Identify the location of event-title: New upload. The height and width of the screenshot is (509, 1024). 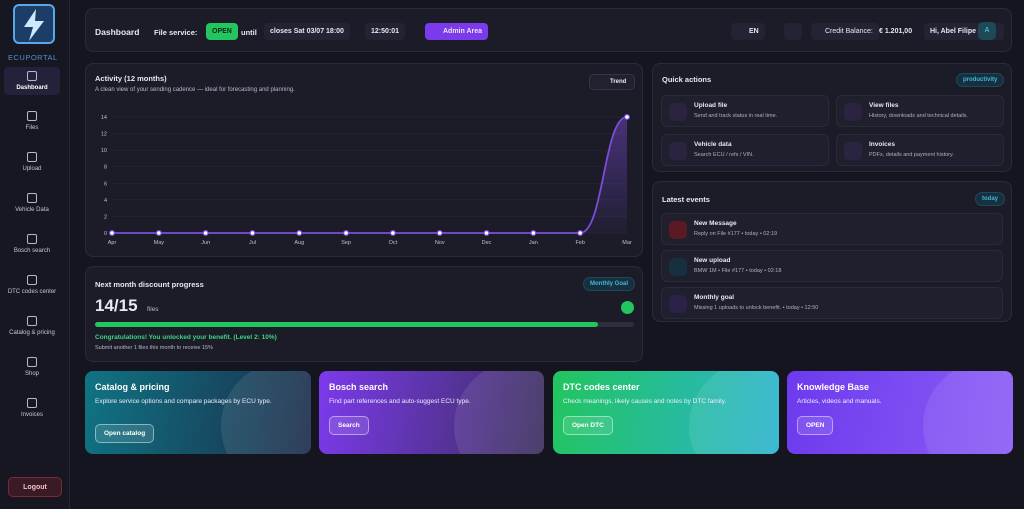
(712, 260).